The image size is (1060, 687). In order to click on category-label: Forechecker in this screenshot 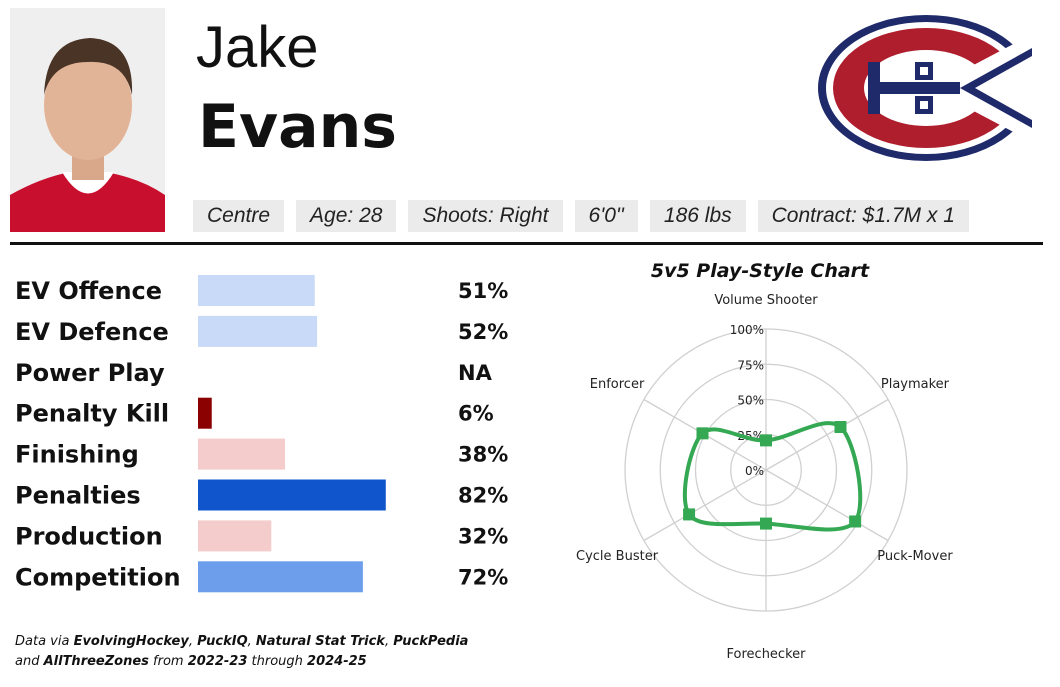, I will do `click(767, 654)`.